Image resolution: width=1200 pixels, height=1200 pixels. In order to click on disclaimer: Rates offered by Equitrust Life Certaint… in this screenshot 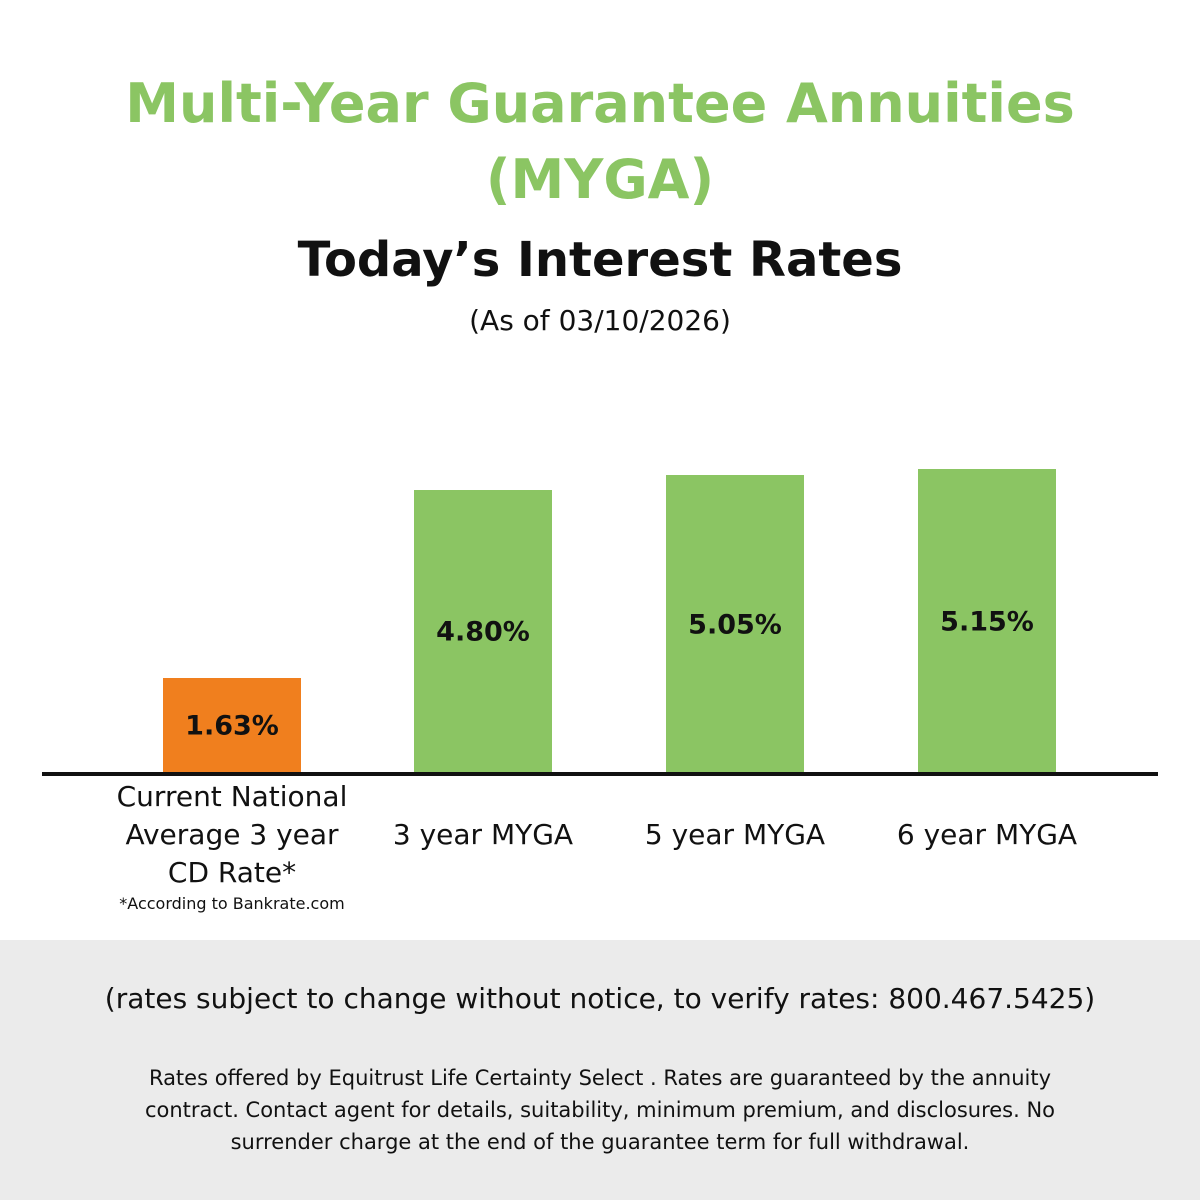, I will do `click(600, 1110)`.